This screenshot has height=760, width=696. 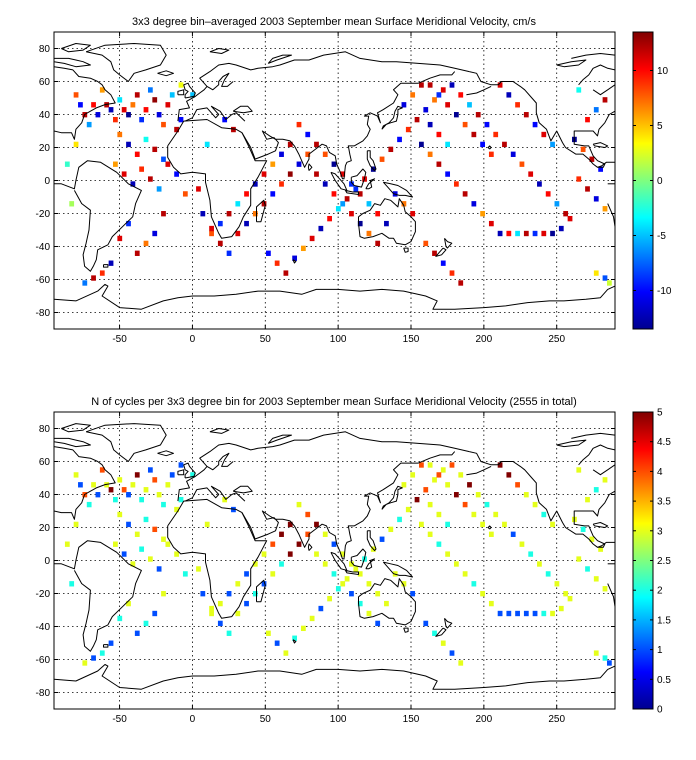 I want to click on x-tick-label: 100, so click(x=338, y=339).